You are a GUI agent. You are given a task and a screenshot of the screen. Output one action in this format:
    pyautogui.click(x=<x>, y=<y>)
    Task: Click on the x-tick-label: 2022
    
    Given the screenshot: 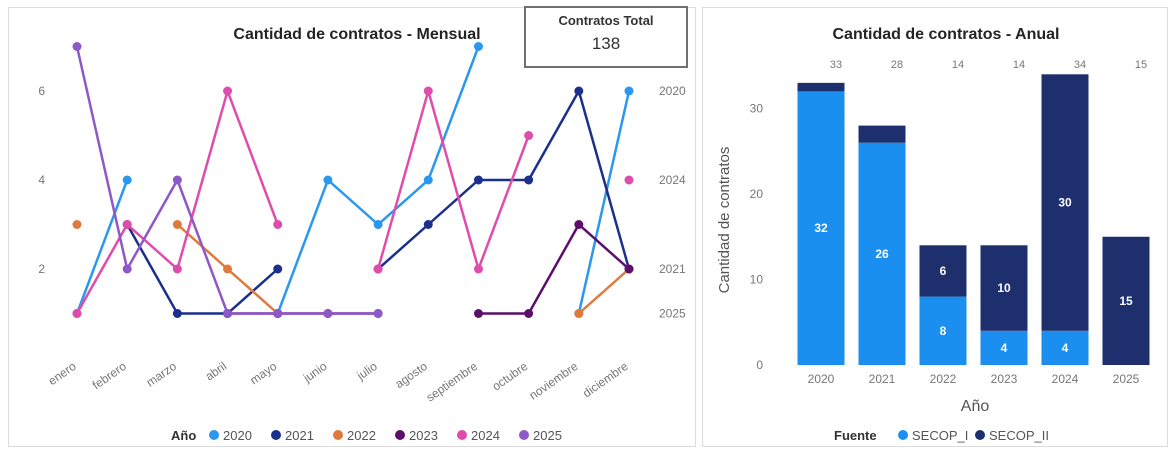 What is the action you would take?
    pyautogui.click(x=943, y=379)
    